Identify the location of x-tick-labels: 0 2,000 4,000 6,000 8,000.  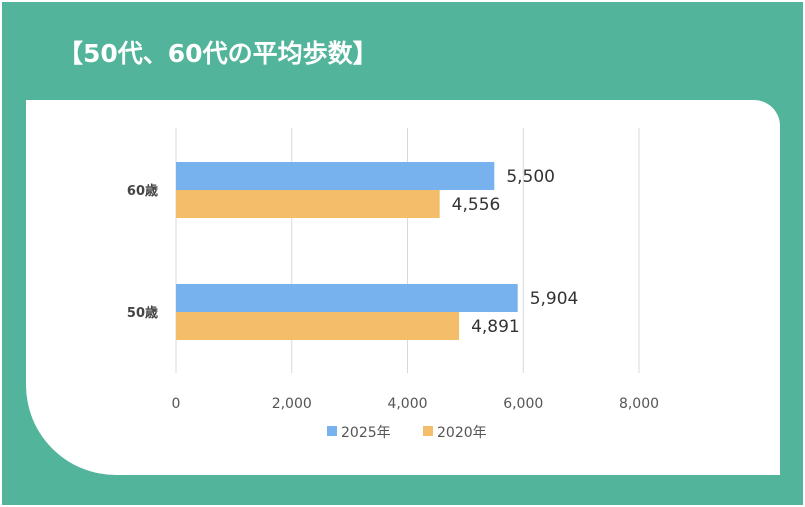
(416, 404).